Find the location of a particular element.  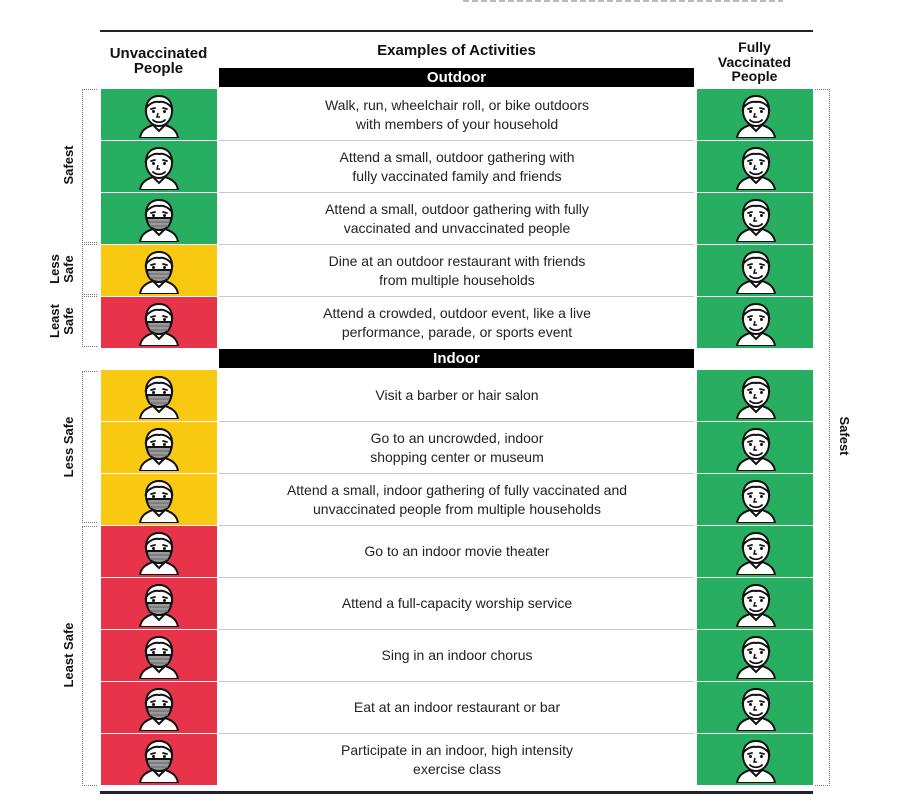

table-row: Visit a barber or hair salon is located at coordinates (457, 395).